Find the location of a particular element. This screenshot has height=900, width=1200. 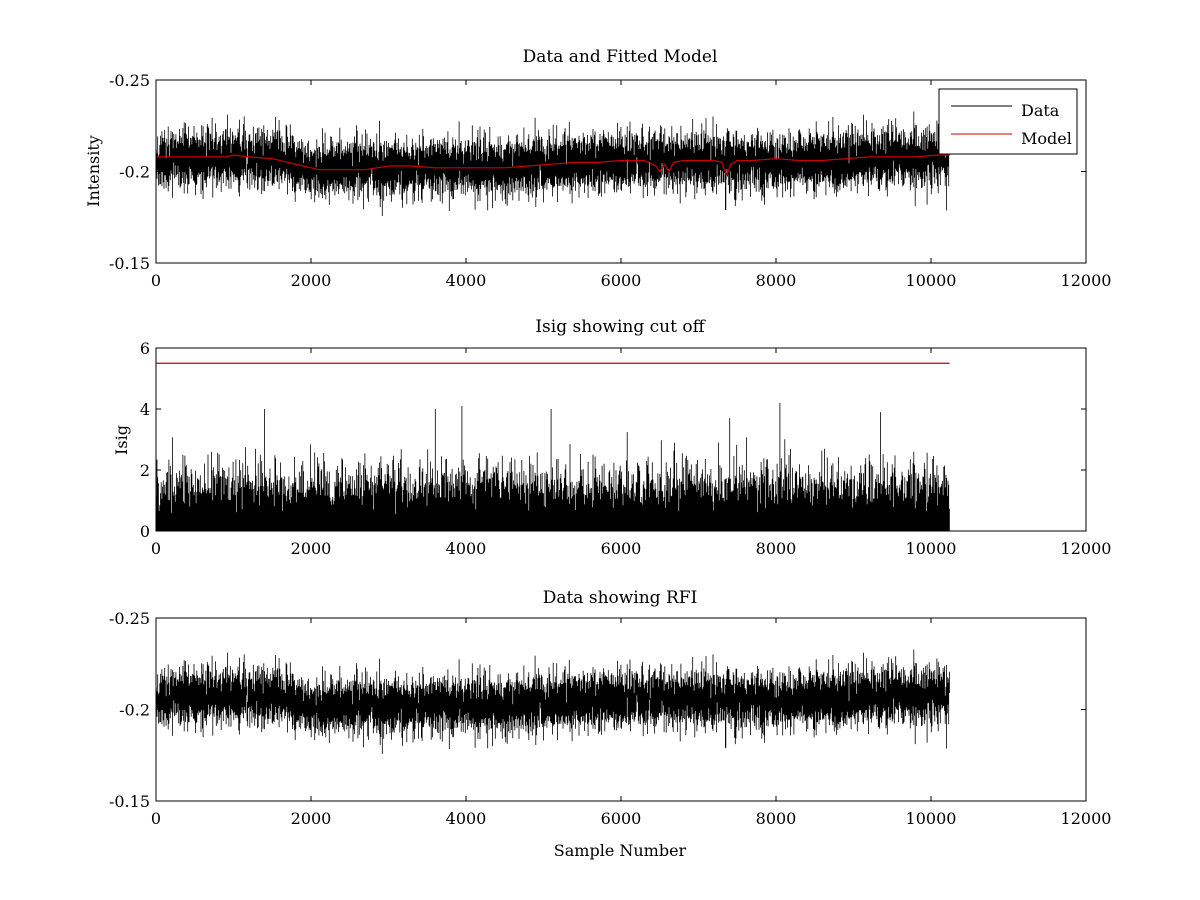

subplot-1-title: Data and Fitted Model is located at coordinates (620, 57).